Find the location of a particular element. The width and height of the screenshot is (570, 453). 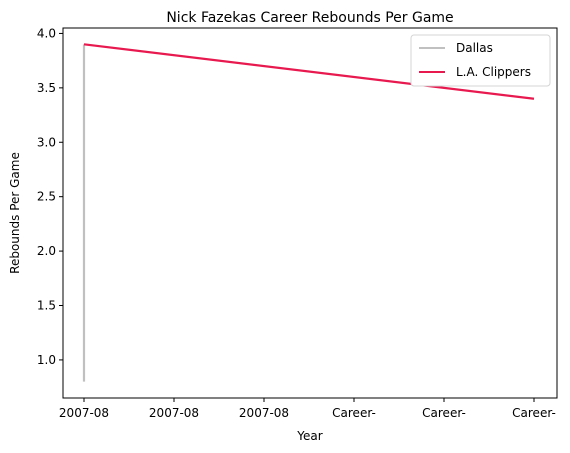

chart-title: Nick Fazekas Career Rebounds Per Game is located at coordinates (309, 18).